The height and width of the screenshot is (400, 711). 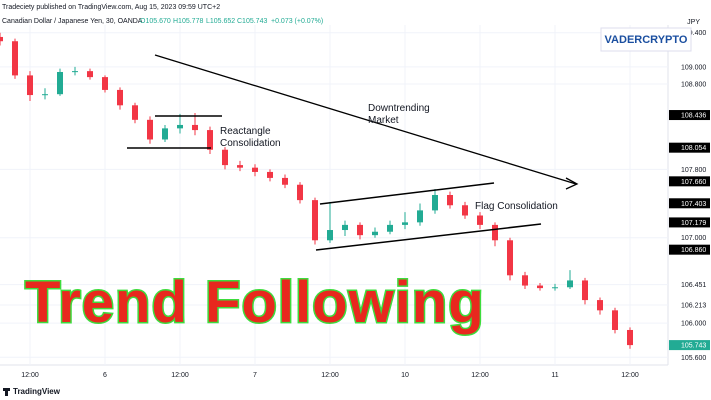 I want to click on annotation: Downtrending, so click(x=399, y=108).